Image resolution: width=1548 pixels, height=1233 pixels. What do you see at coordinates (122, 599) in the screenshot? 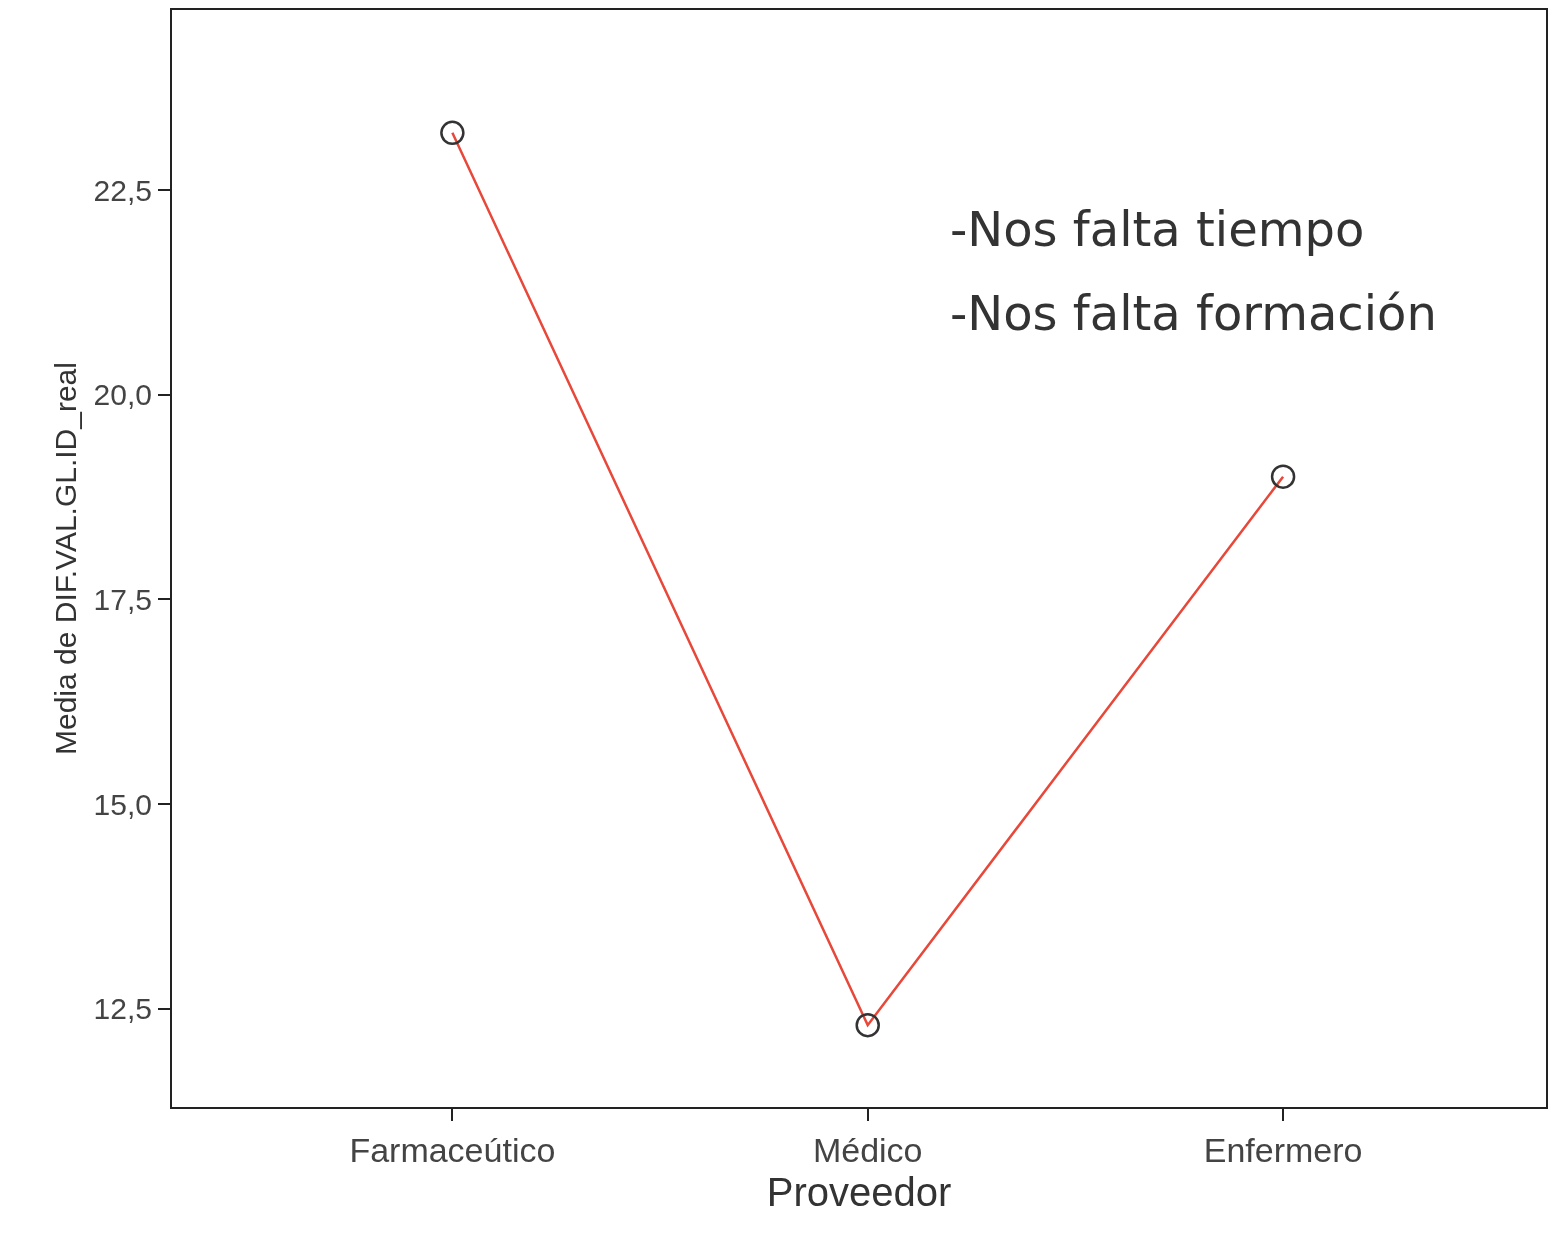
I see `y-tick-label: 17,5` at bounding box center [122, 599].